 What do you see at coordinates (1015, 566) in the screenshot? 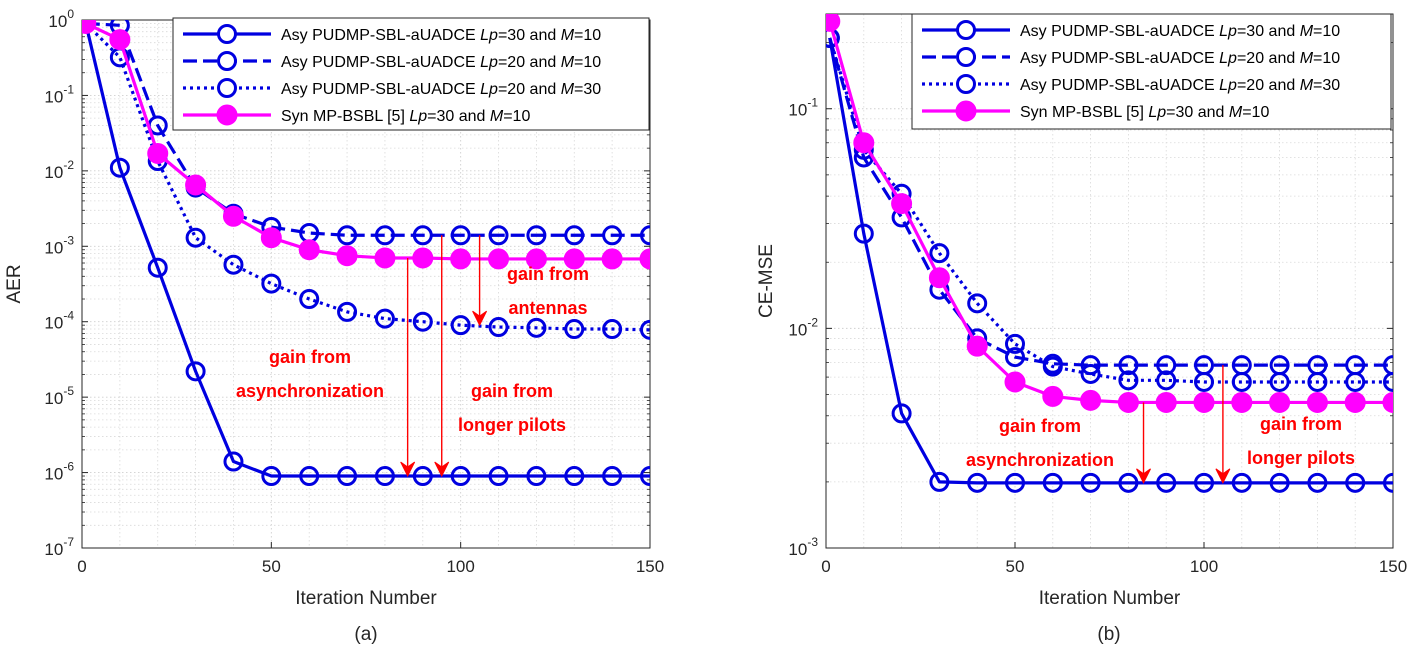
I see `x-tick-label: 50` at bounding box center [1015, 566].